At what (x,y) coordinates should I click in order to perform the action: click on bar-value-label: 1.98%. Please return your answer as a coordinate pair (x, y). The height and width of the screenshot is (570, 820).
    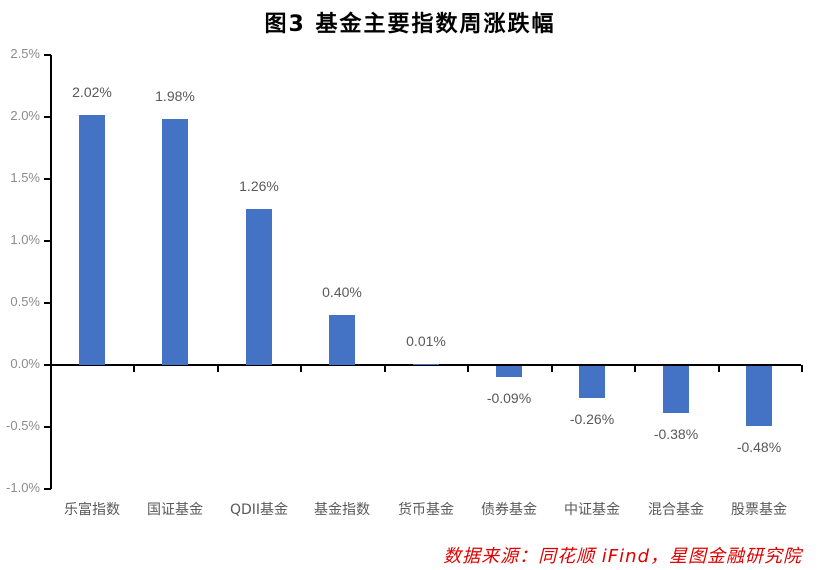
    Looking at the image, I should click on (175, 96).